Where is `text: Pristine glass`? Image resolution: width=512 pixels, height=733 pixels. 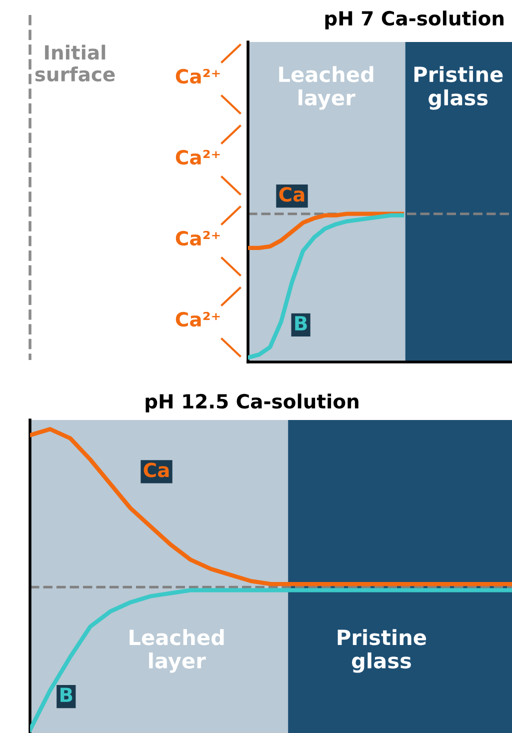
text: Pristine glass is located at coordinates (458, 88).